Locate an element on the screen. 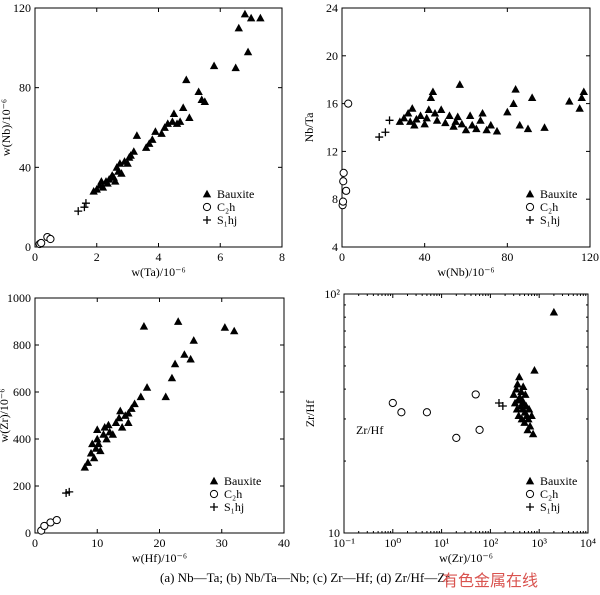 The height and width of the screenshot is (595, 600). y-tick-label: 10² is located at coordinates (332, 294).